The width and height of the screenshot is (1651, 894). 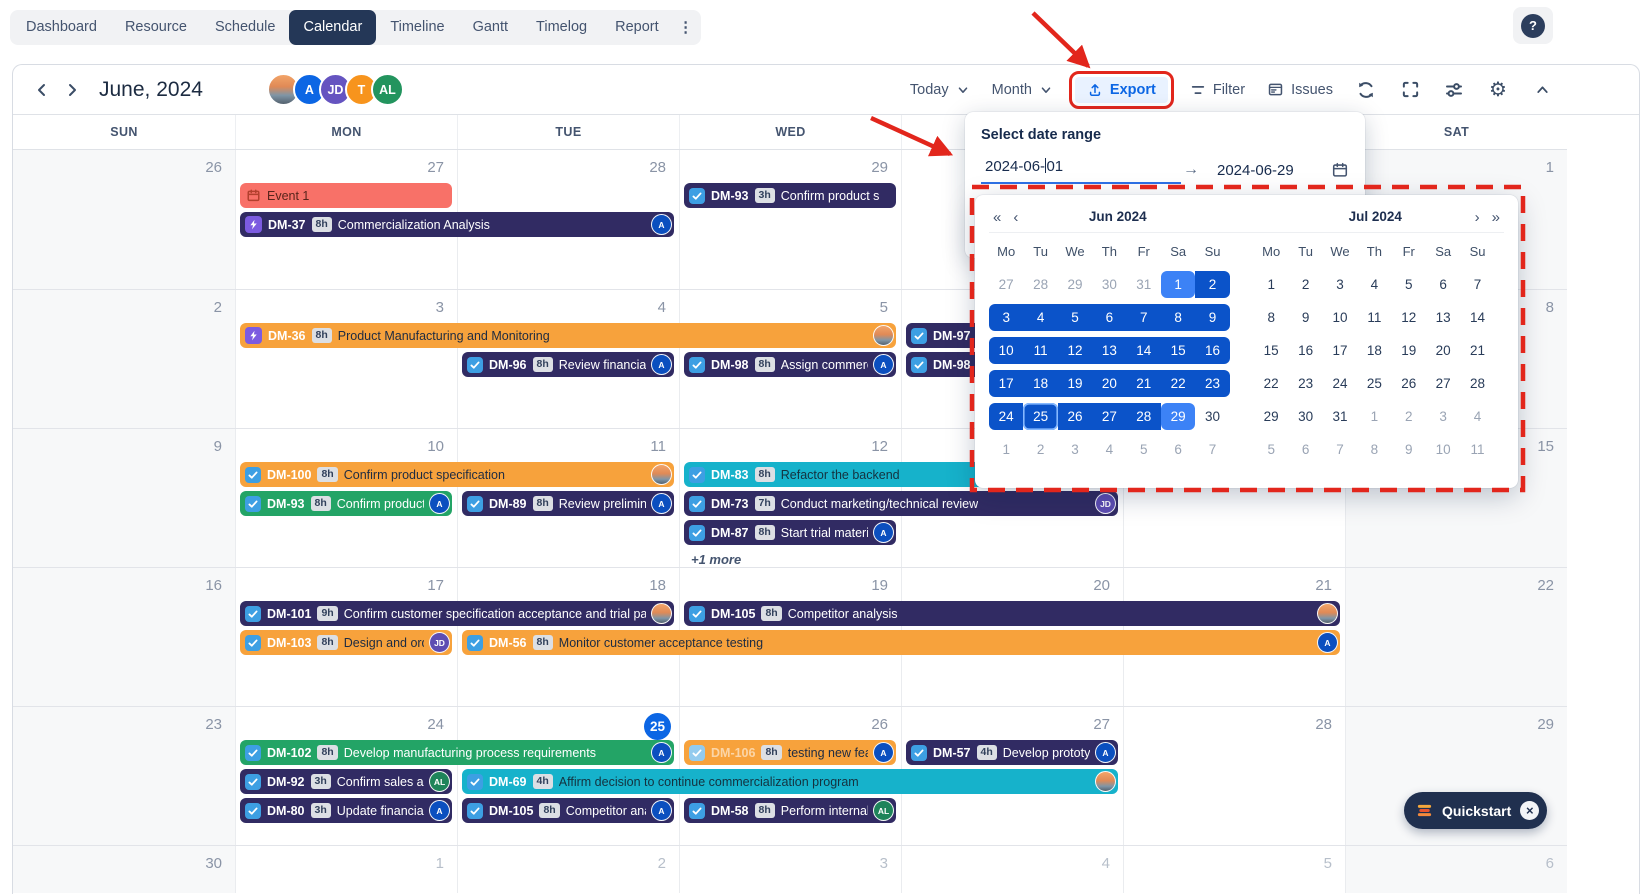 I want to click on day-cell: 17, so click(x=346, y=637).